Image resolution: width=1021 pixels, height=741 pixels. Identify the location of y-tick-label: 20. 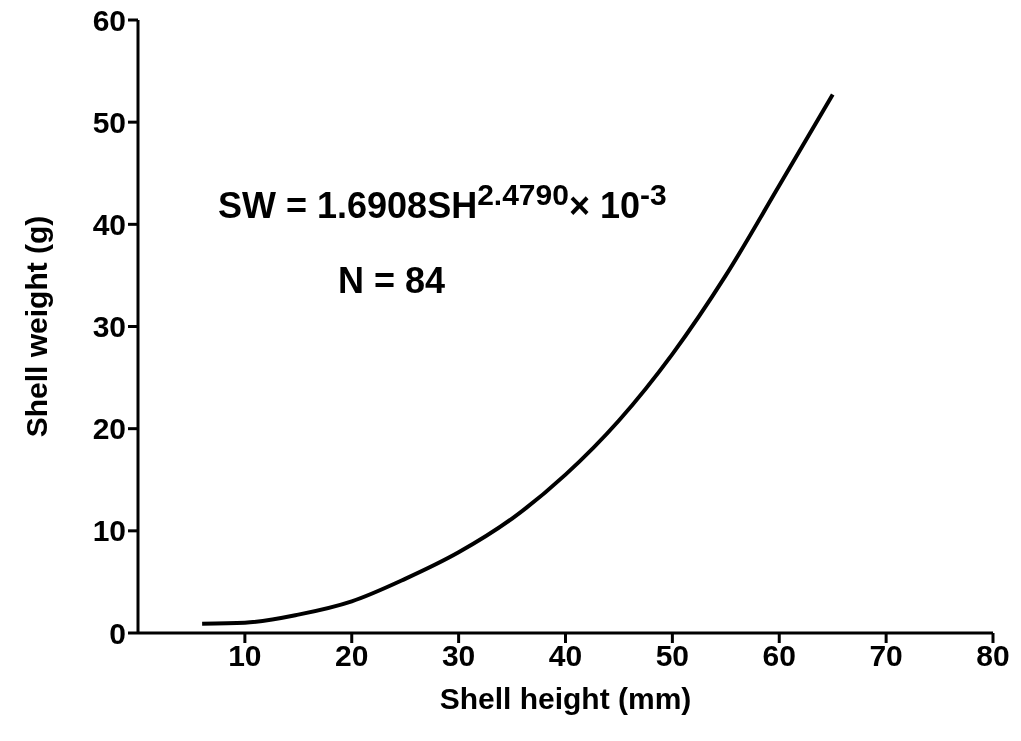
(109, 429).